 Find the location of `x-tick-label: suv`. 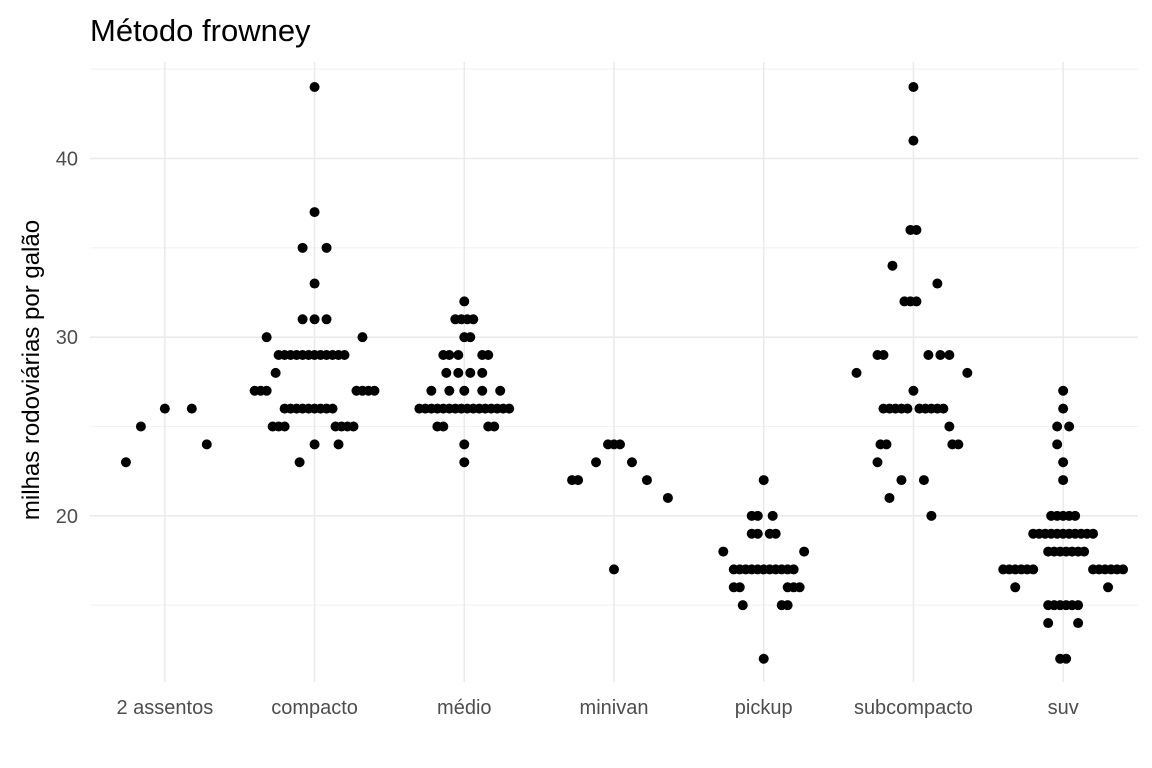

x-tick-label: suv is located at coordinates (1063, 708).